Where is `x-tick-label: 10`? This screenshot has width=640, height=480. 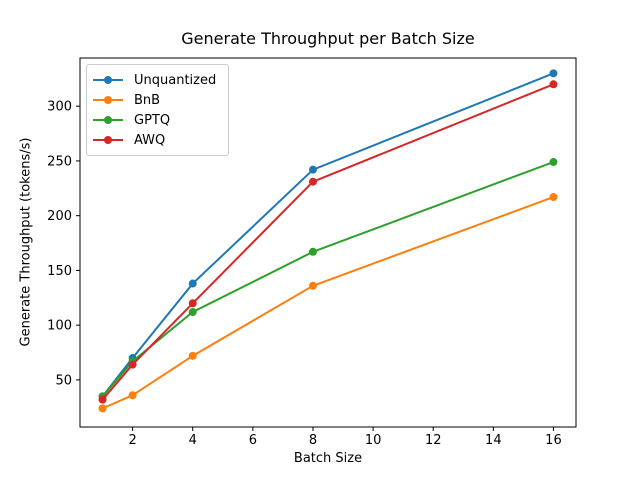 x-tick-label: 10 is located at coordinates (373, 440).